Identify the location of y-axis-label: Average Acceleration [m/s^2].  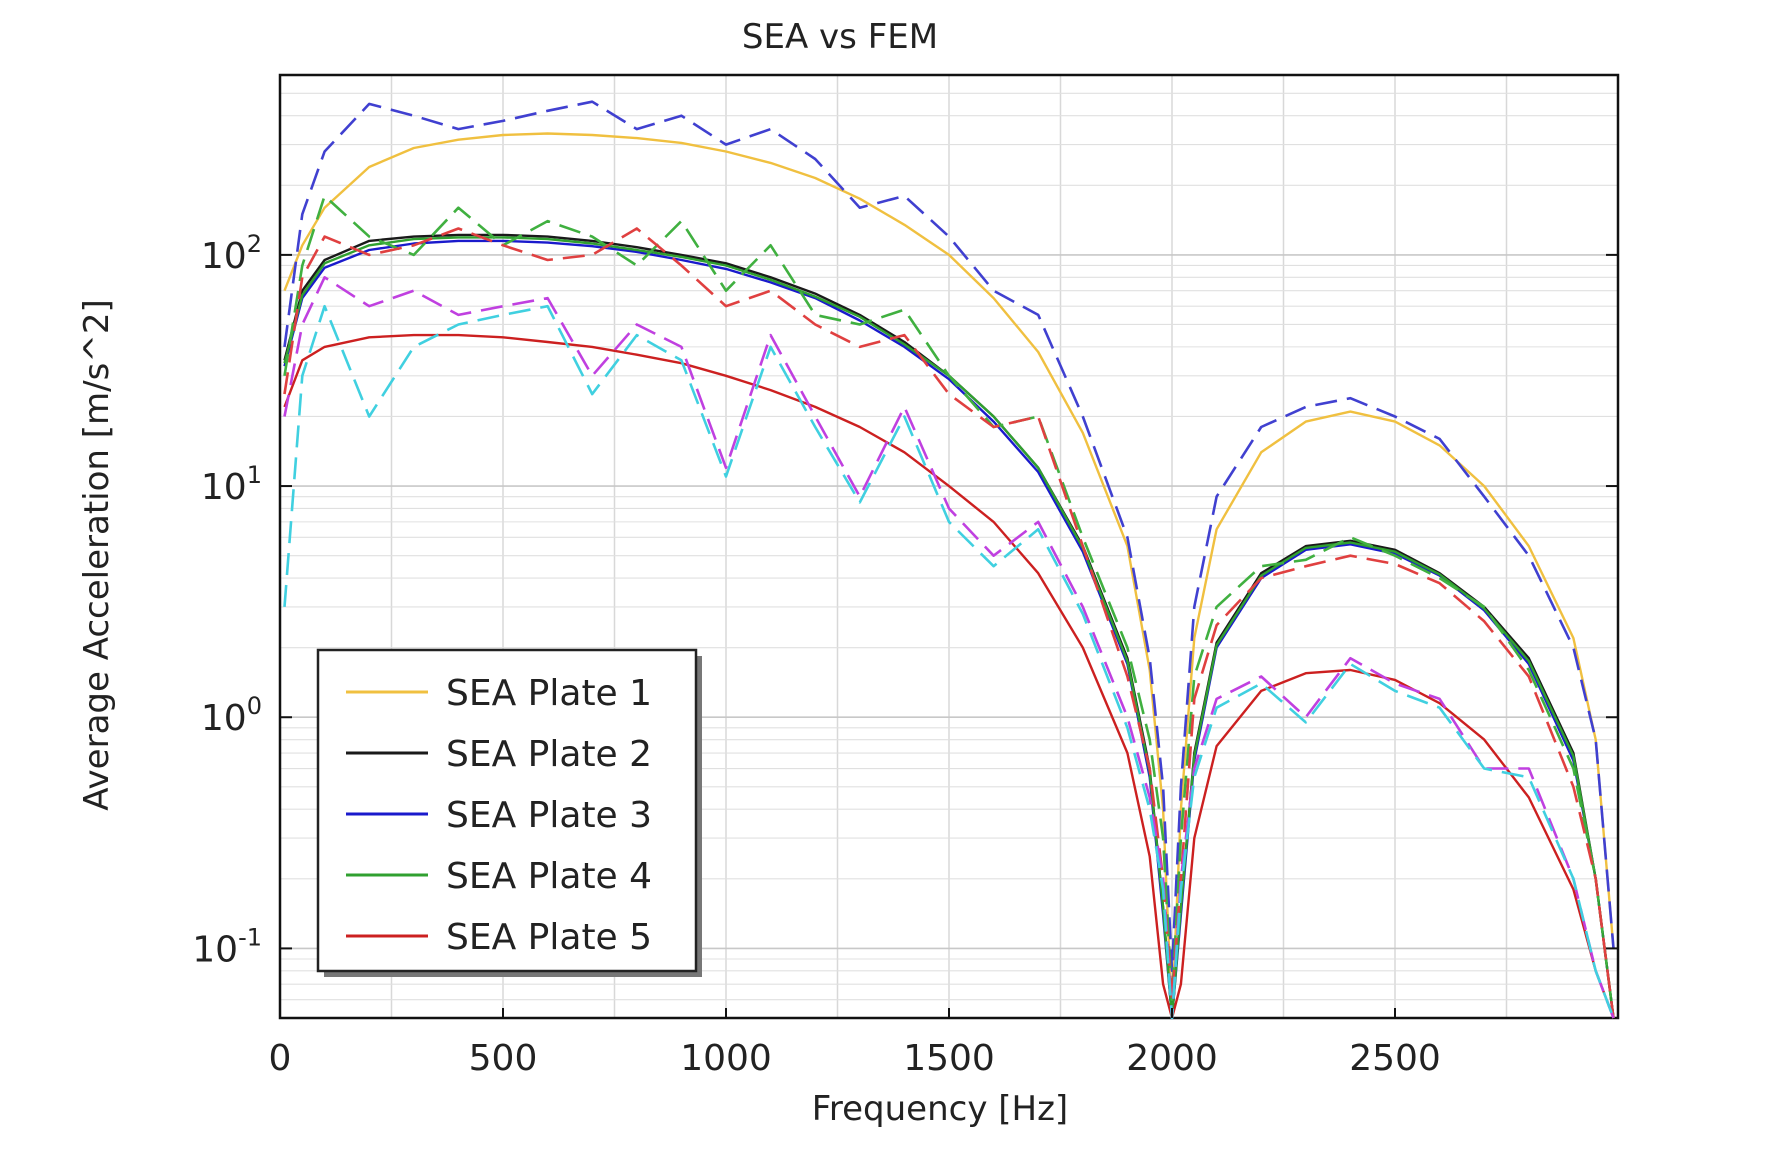
(97, 554).